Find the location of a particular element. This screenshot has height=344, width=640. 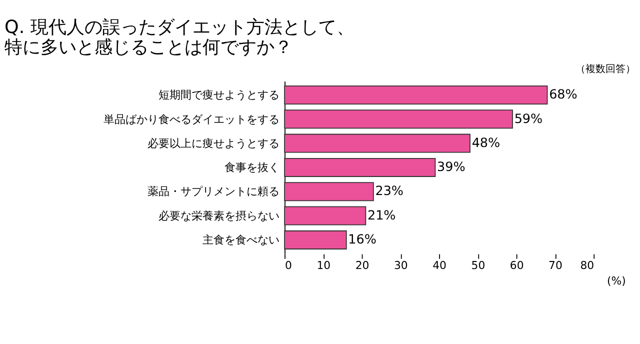

y-tick-label: 薬品・サプリメントに頼る is located at coordinates (214, 191).